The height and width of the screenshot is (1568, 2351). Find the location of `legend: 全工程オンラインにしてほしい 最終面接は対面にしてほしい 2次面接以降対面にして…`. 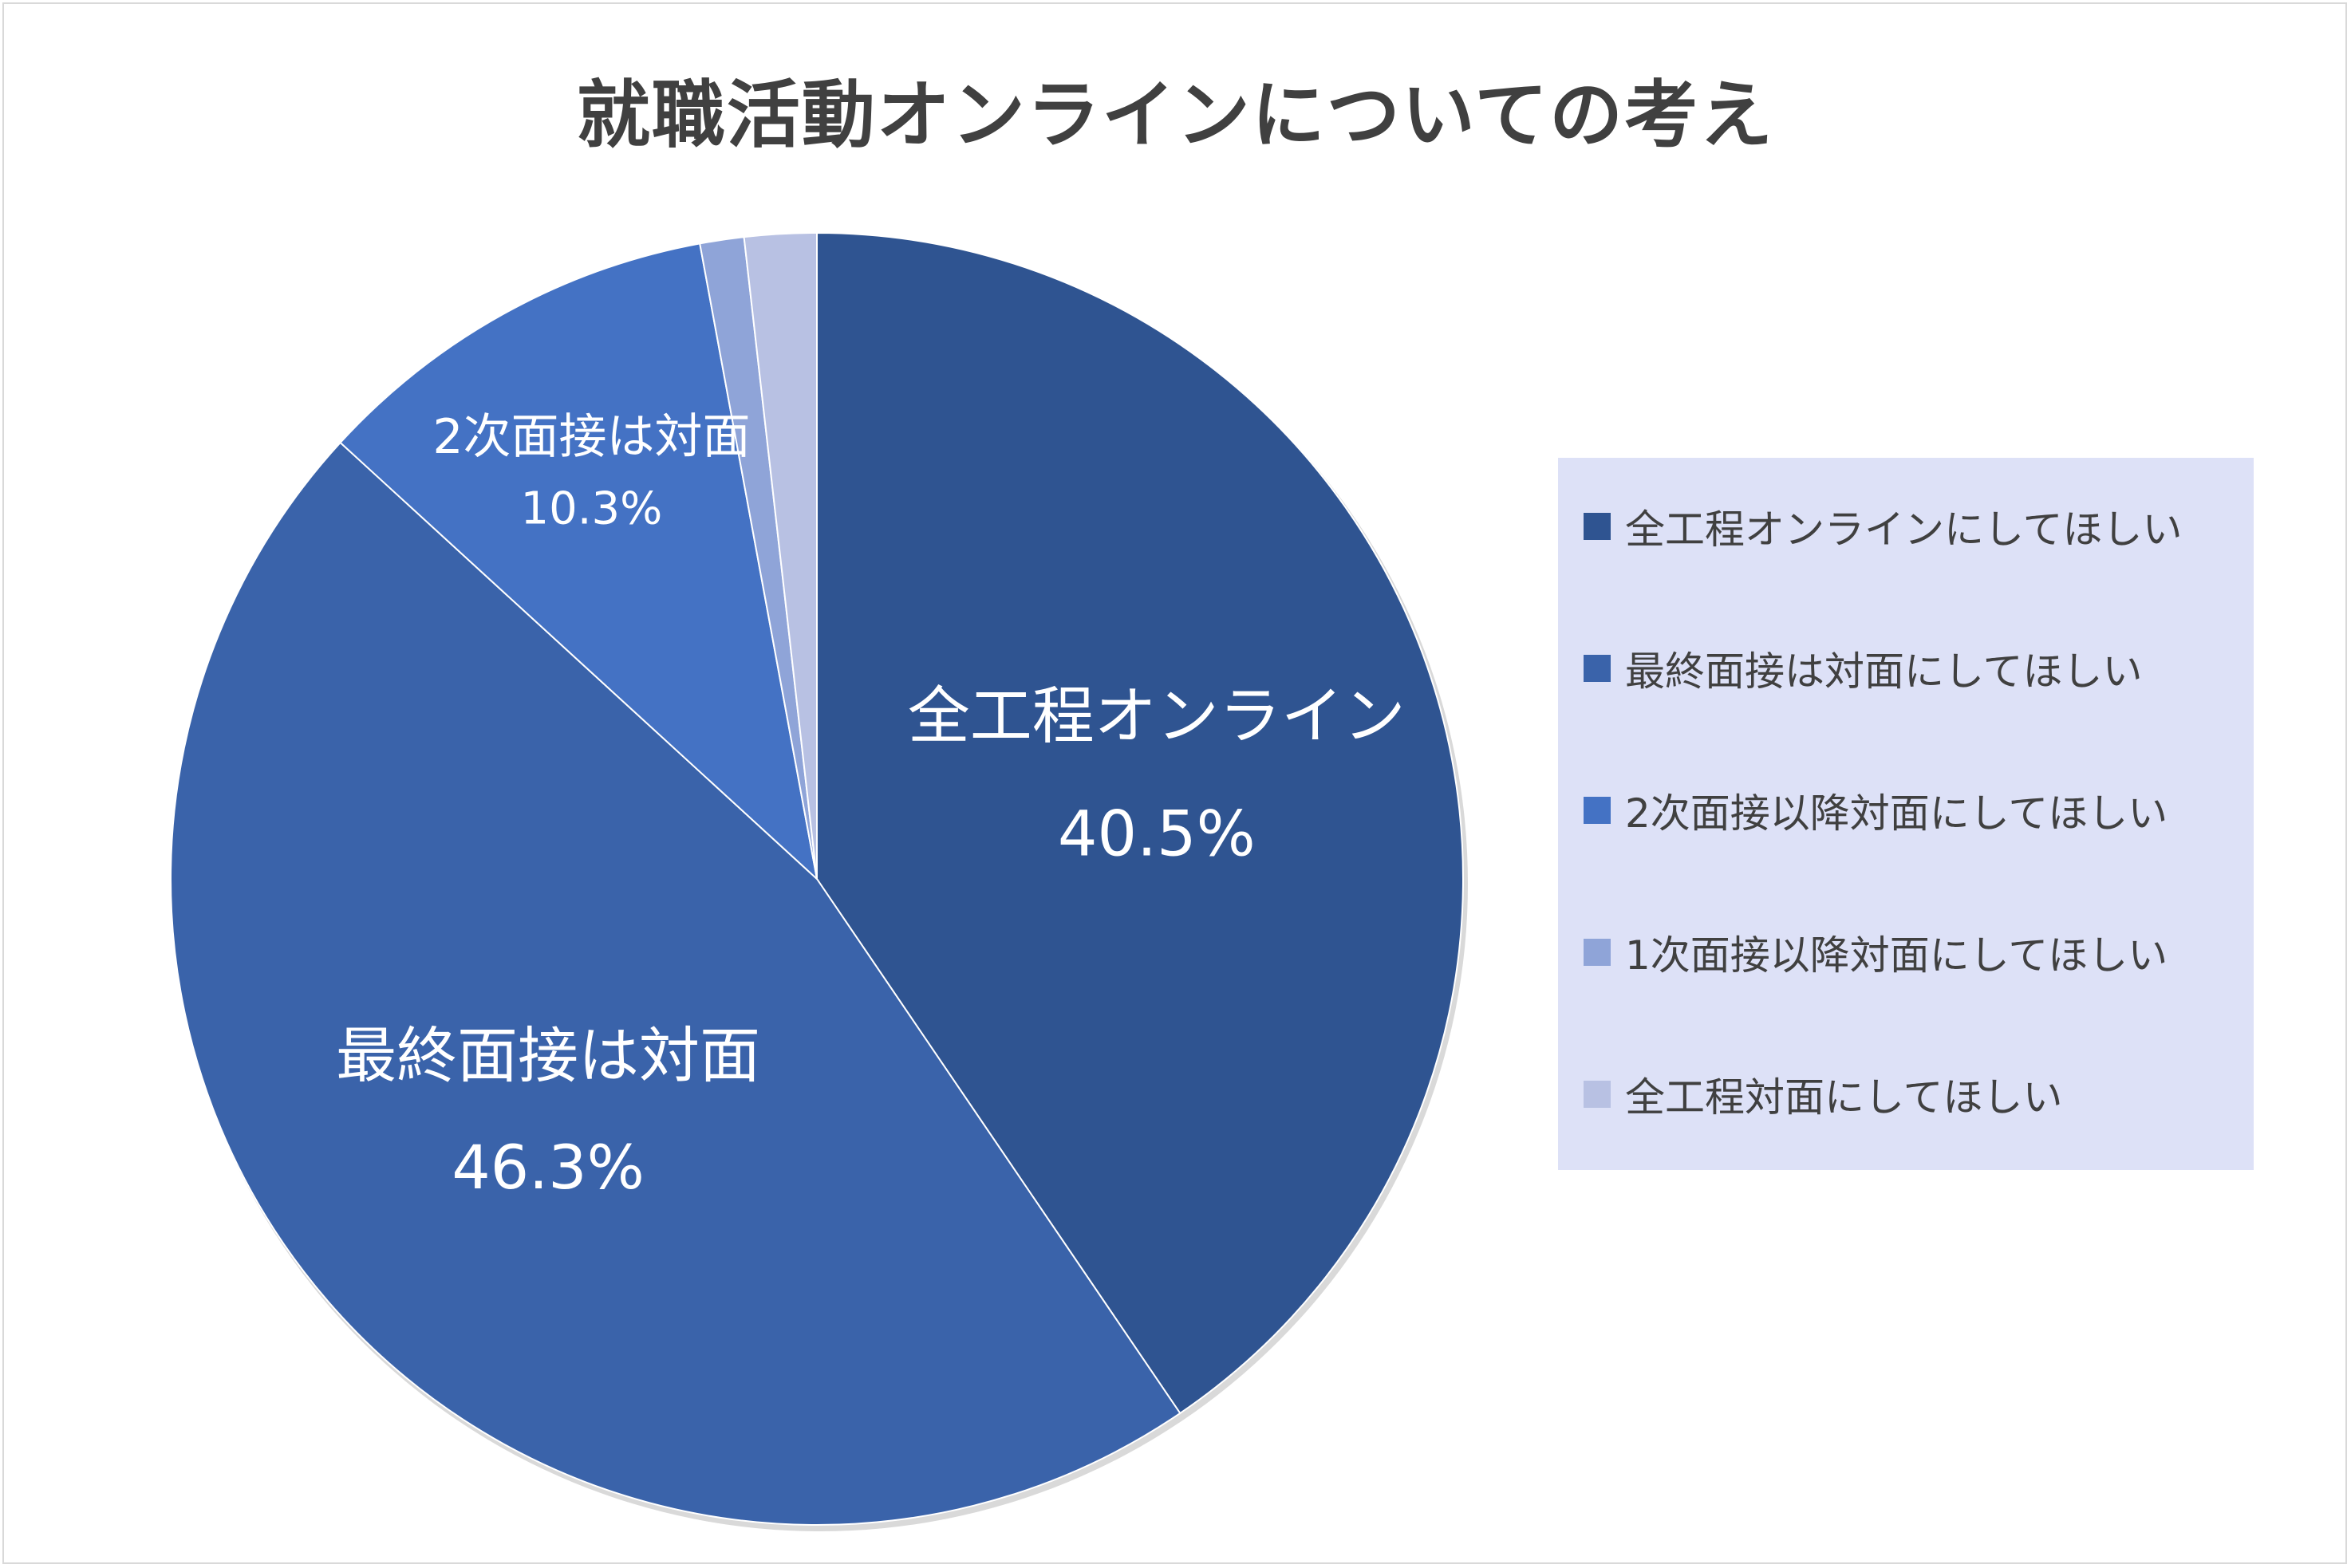

legend: 全工程オンラインにしてほしい 最終面接は対面にしてほしい 2次面接以降対面にして… is located at coordinates (1906, 814).